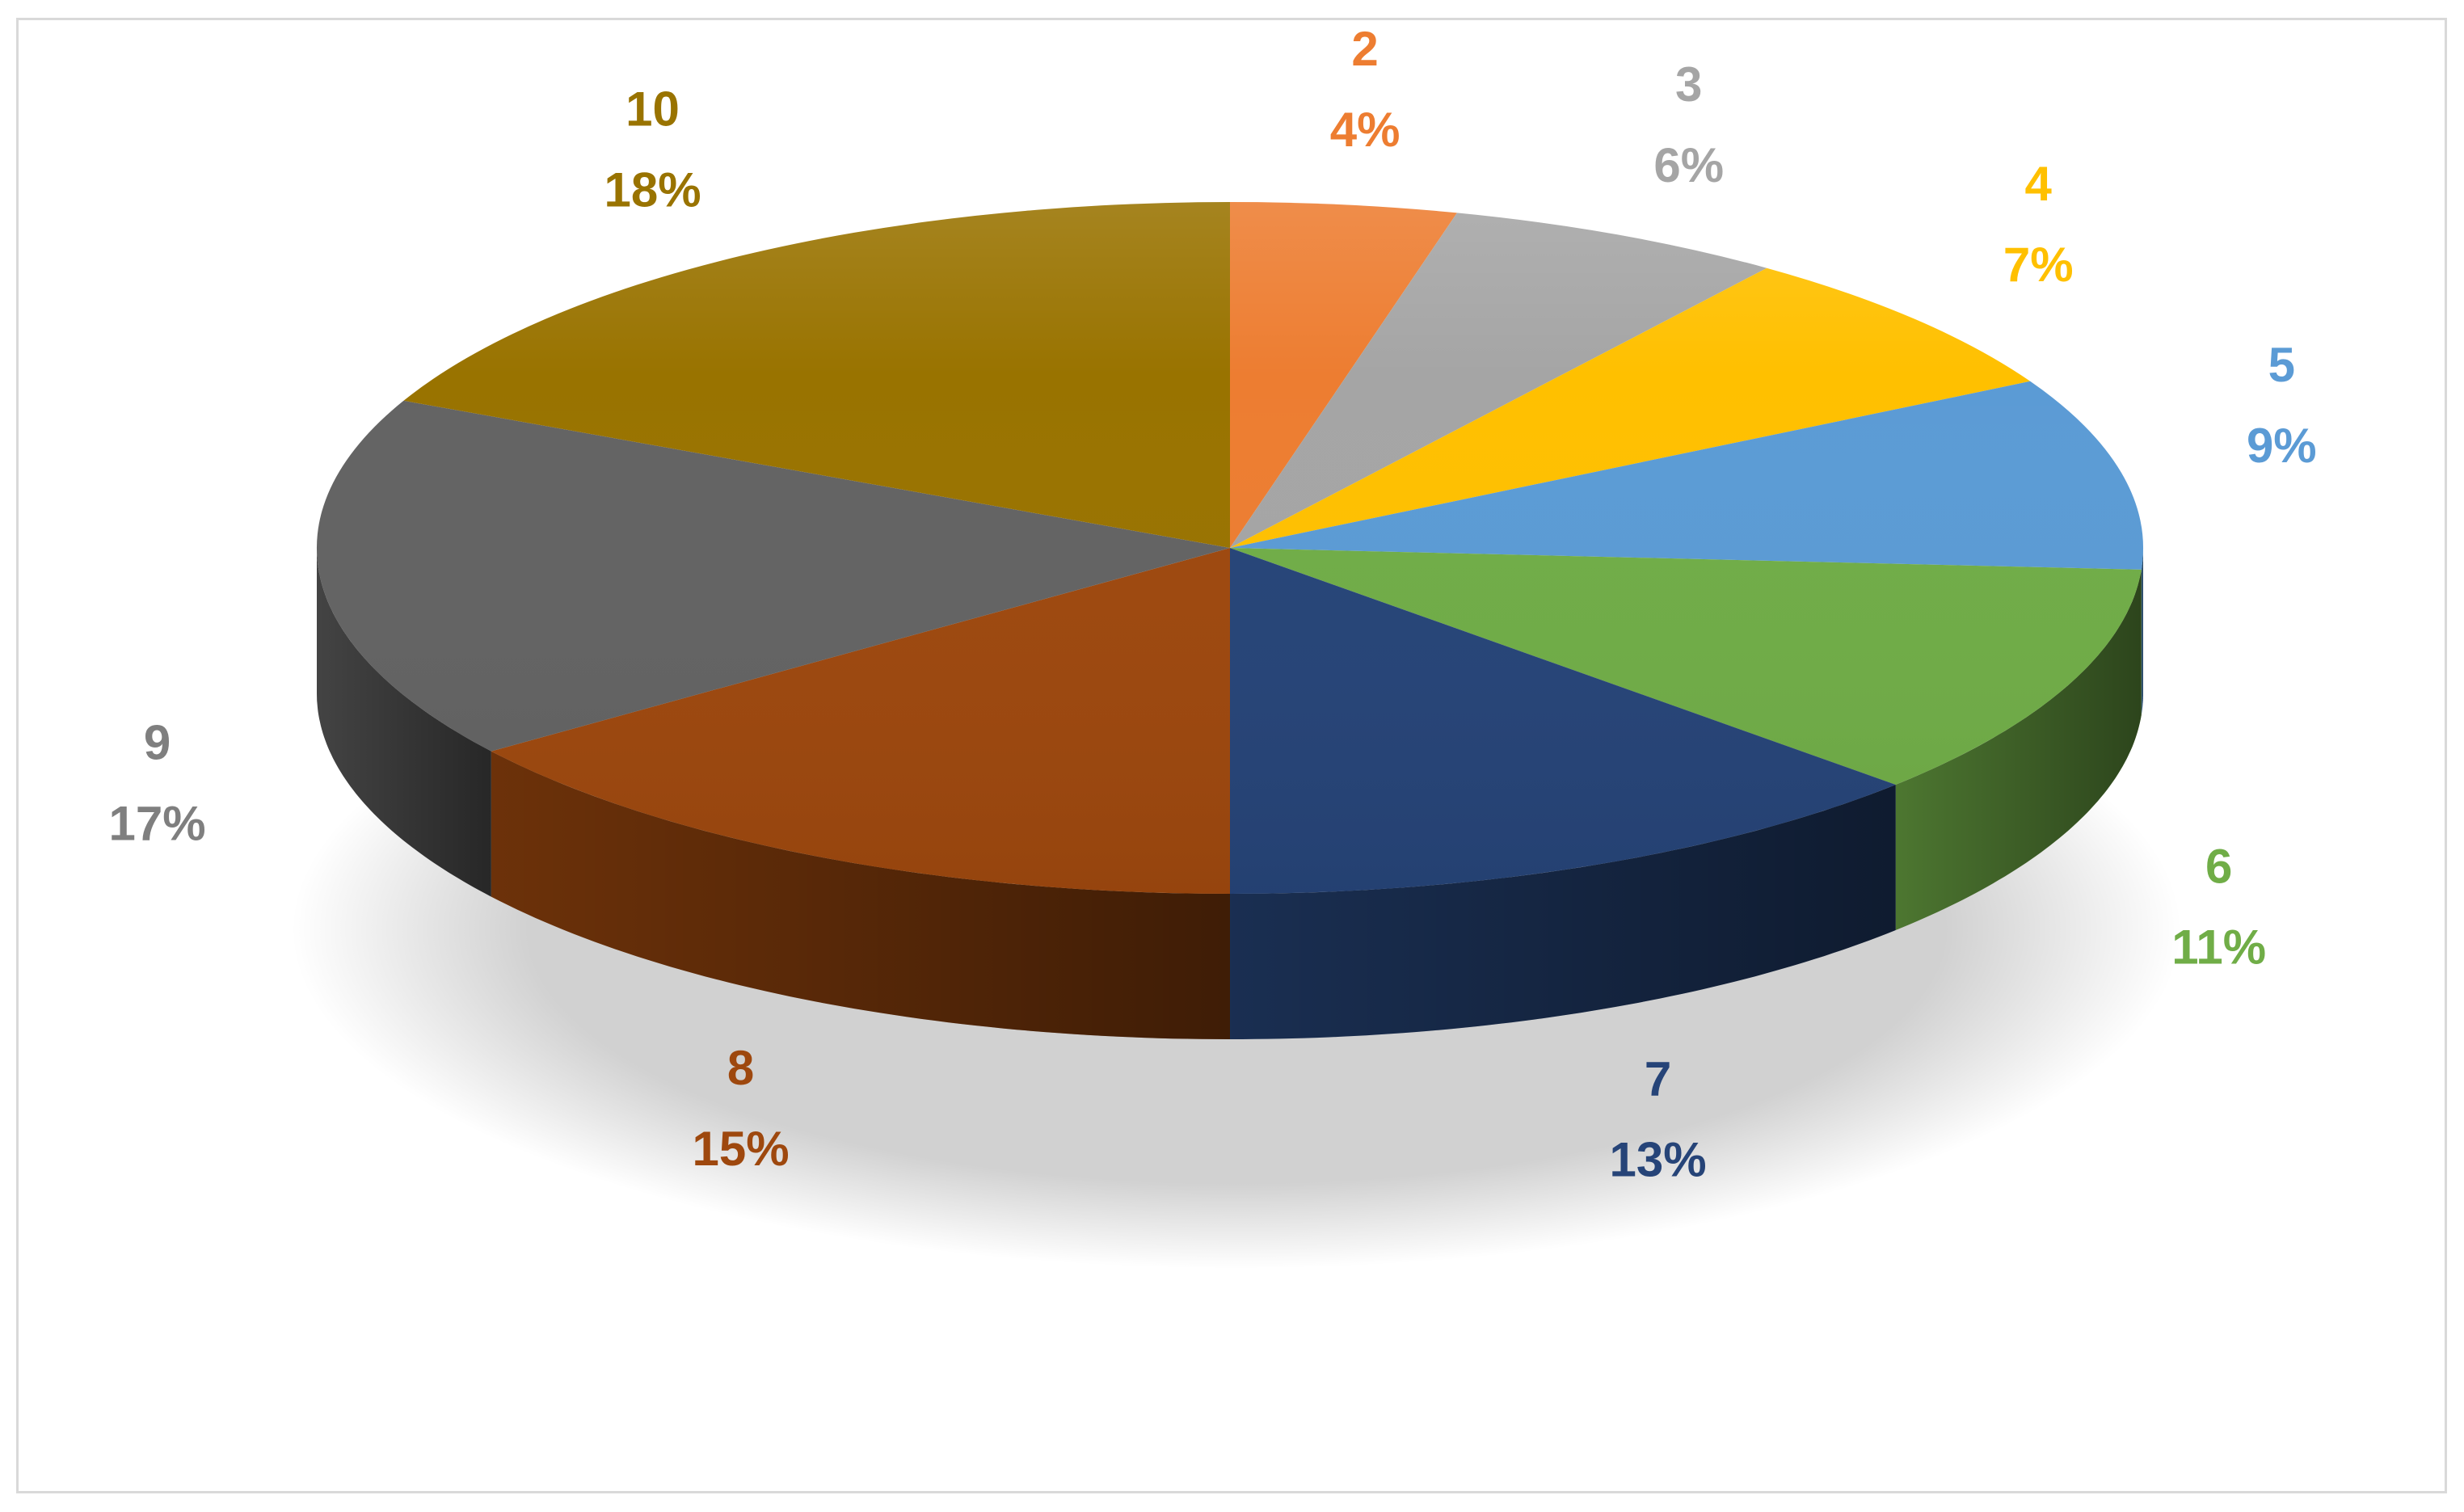  I want to click on slice-label-6: 6, so click(2218, 867).